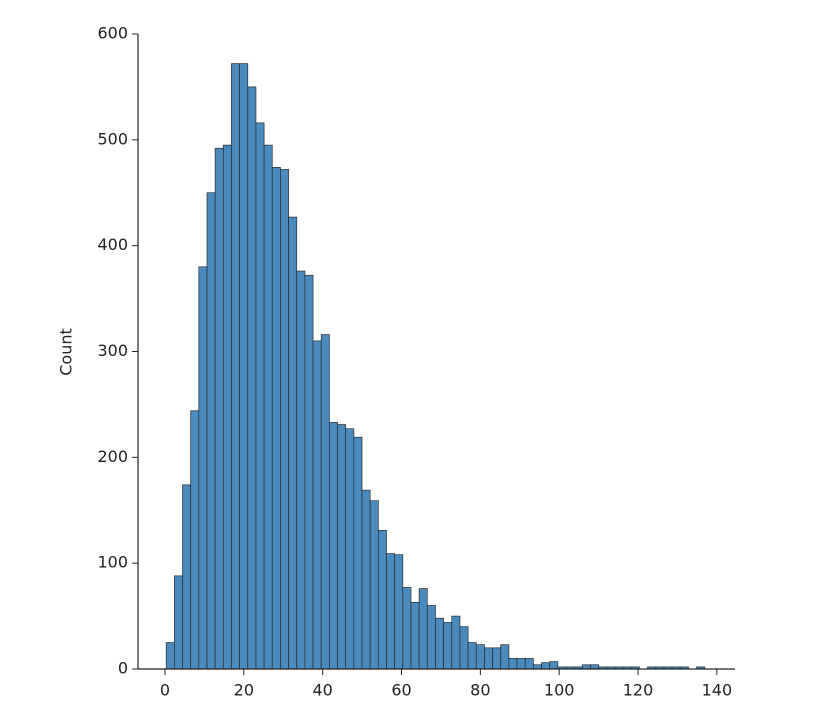 The image size is (830, 722). I want to click on y-tick-label: 200, so click(112, 456).